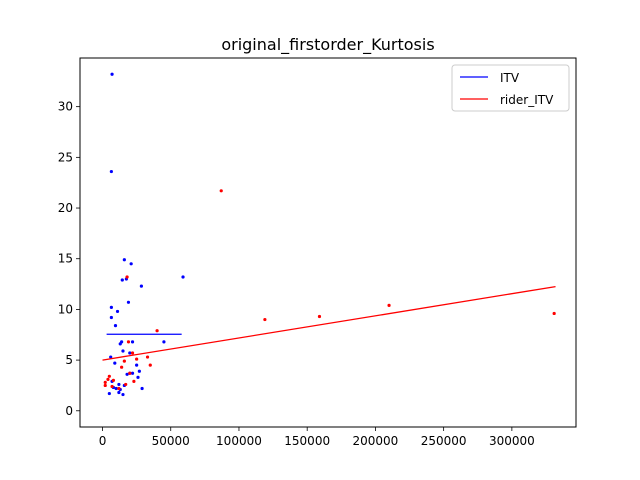  What do you see at coordinates (65, 107) in the screenshot?
I see `y-tick-label-6: 30` at bounding box center [65, 107].